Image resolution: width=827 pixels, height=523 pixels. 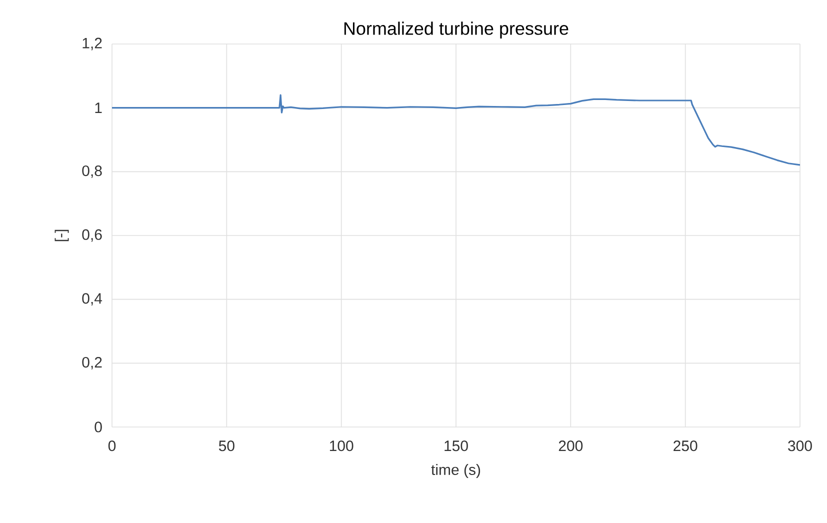 I want to click on y-tick-label: 1, so click(x=98, y=107).